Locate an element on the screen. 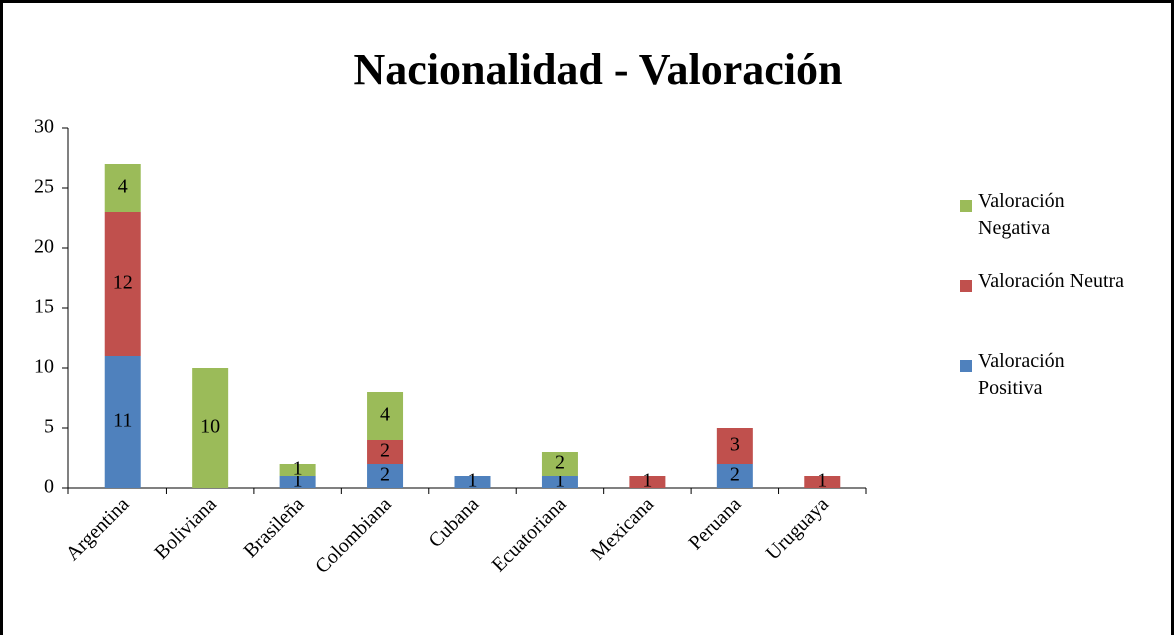  data-label: 10 is located at coordinates (210, 427).